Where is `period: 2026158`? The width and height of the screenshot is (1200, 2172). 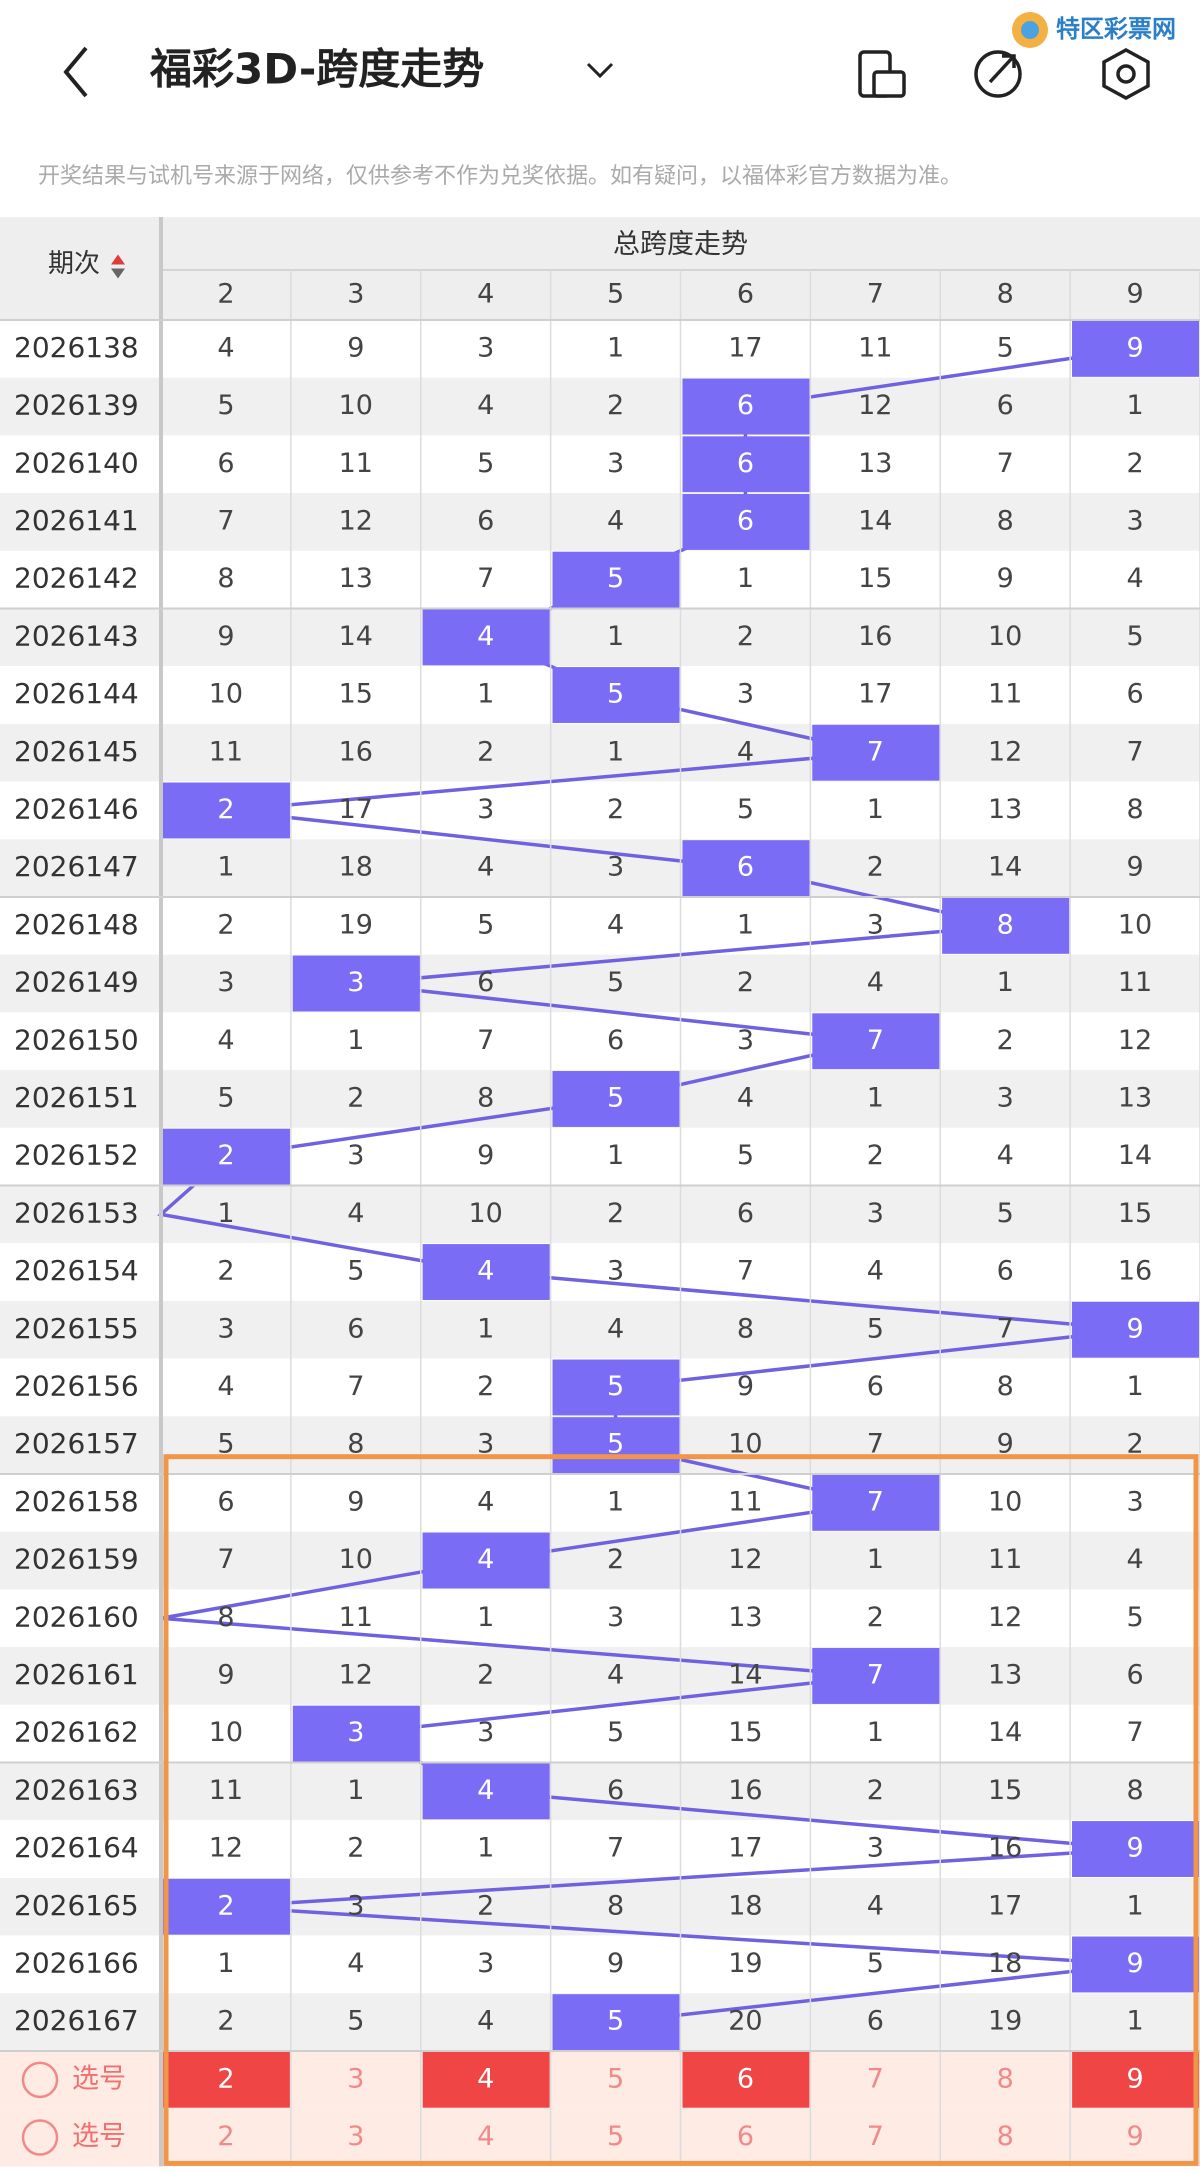 period: 2026158 is located at coordinates (76, 1501).